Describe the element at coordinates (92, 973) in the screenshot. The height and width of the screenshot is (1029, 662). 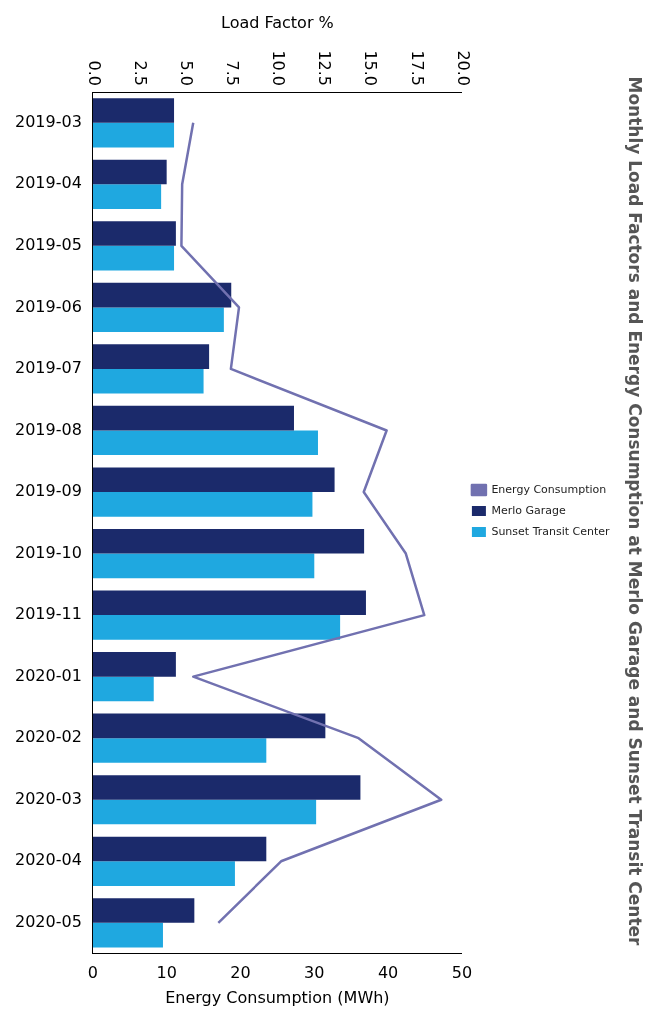
I see `x2-tick-label: 0` at that location.